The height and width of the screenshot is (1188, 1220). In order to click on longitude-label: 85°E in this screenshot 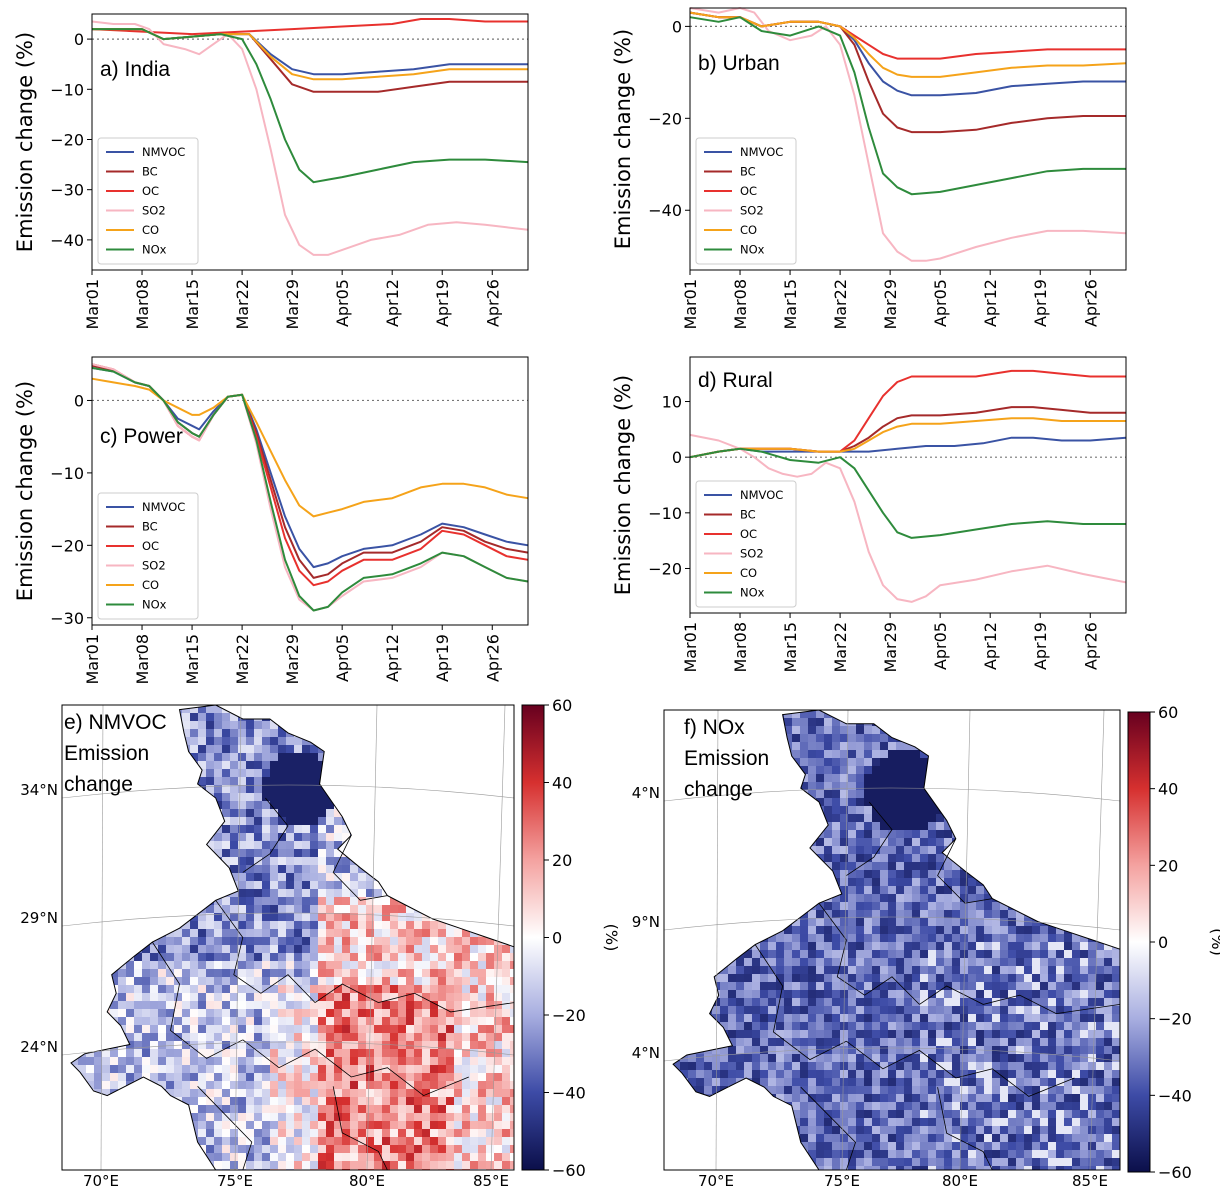, I will do `click(1090, 1180)`.